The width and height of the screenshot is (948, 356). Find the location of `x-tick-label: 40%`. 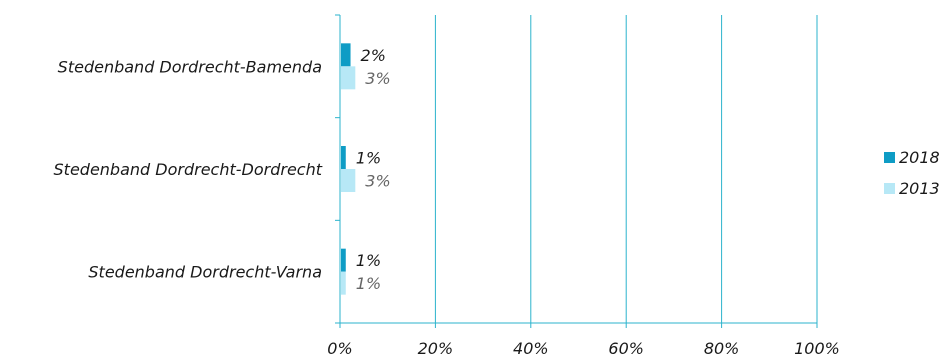

x-tick-label: 40% is located at coordinates (531, 347).